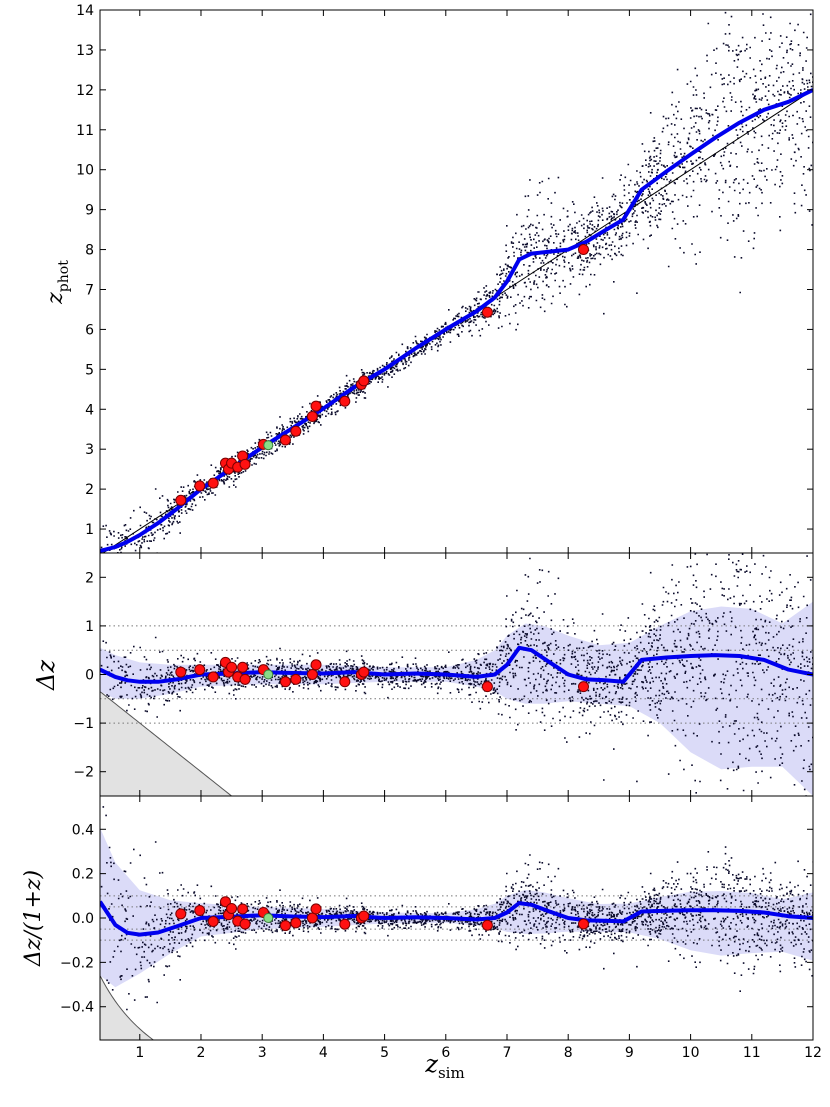 The width and height of the screenshot is (830, 1107). What do you see at coordinates (139, 1053) in the screenshot?
I see `x-tick-label: 1` at bounding box center [139, 1053].